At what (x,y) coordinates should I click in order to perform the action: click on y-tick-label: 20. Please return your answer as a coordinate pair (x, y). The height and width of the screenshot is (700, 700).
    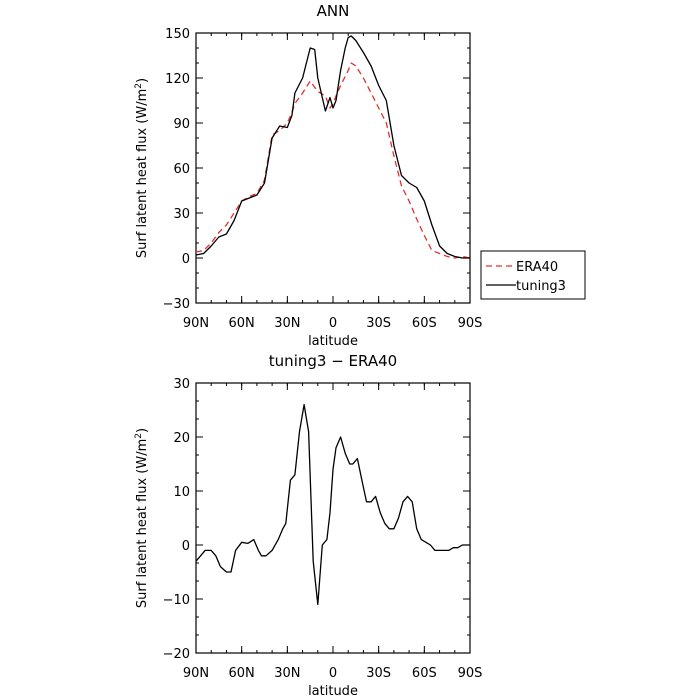
    Looking at the image, I should click on (181, 438).